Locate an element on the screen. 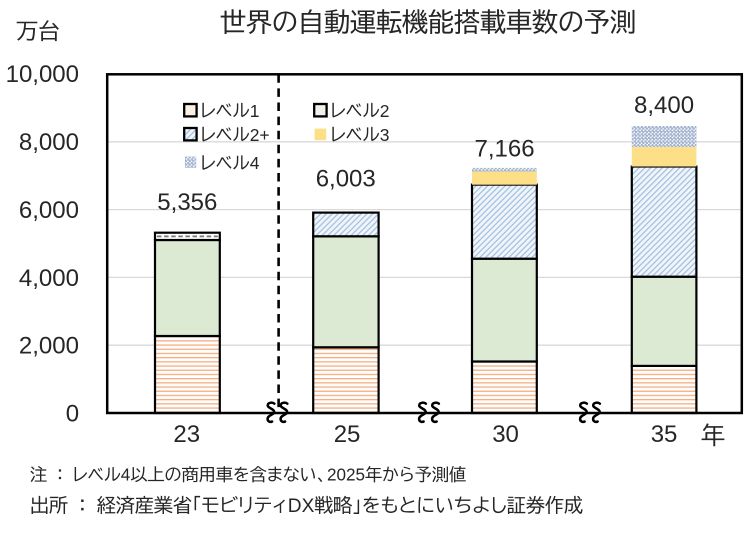 The width and height of the screenshot is (750, 548). svg-text: 8,400 is located at coordinates (664, 105).